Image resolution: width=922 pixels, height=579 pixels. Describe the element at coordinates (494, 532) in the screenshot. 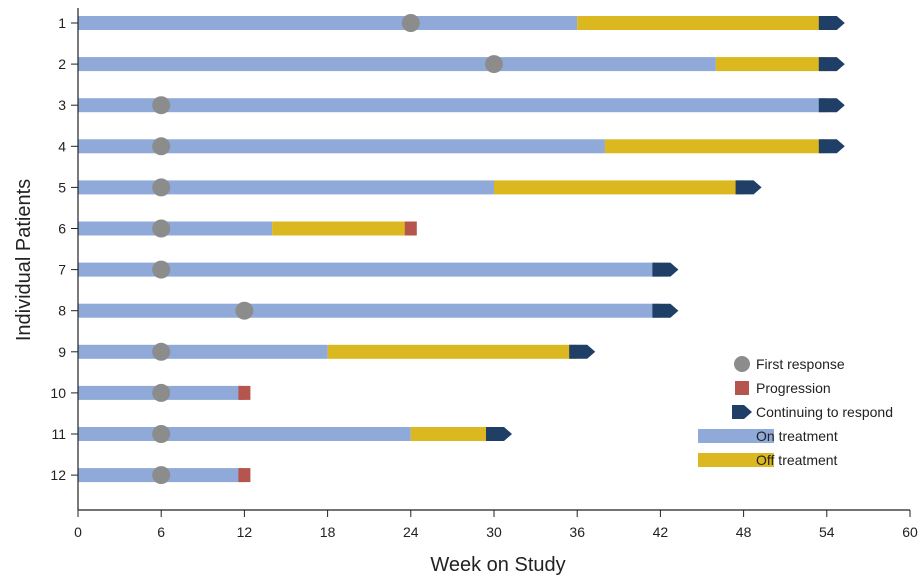

I see `x-tick-label: 30` at that location.